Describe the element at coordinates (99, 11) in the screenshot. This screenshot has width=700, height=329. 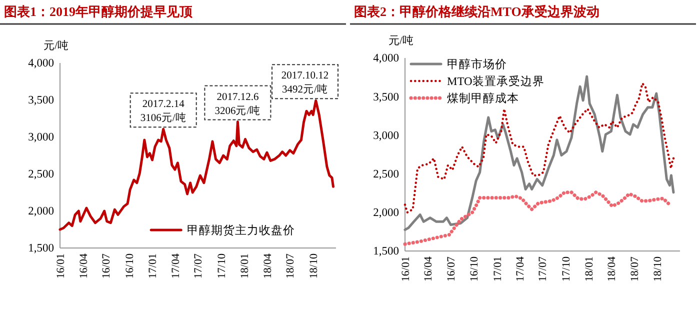
I see `chart-title: 图表1：2019年甲醇期价提早见顶` at that location.